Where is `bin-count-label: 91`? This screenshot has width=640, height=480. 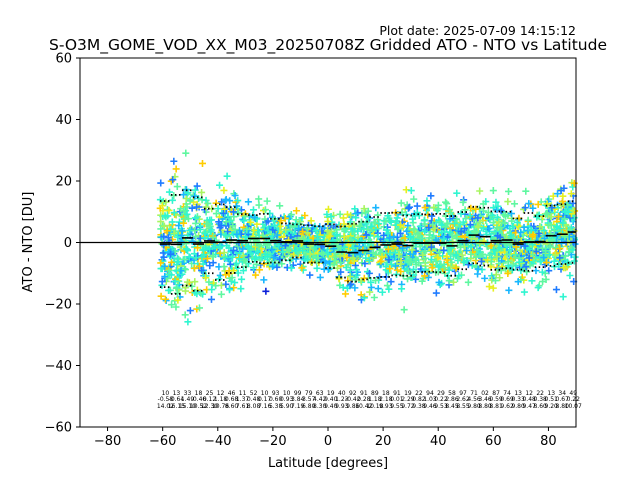
bin-count-label: 91 is located at coordinates (364, 393).